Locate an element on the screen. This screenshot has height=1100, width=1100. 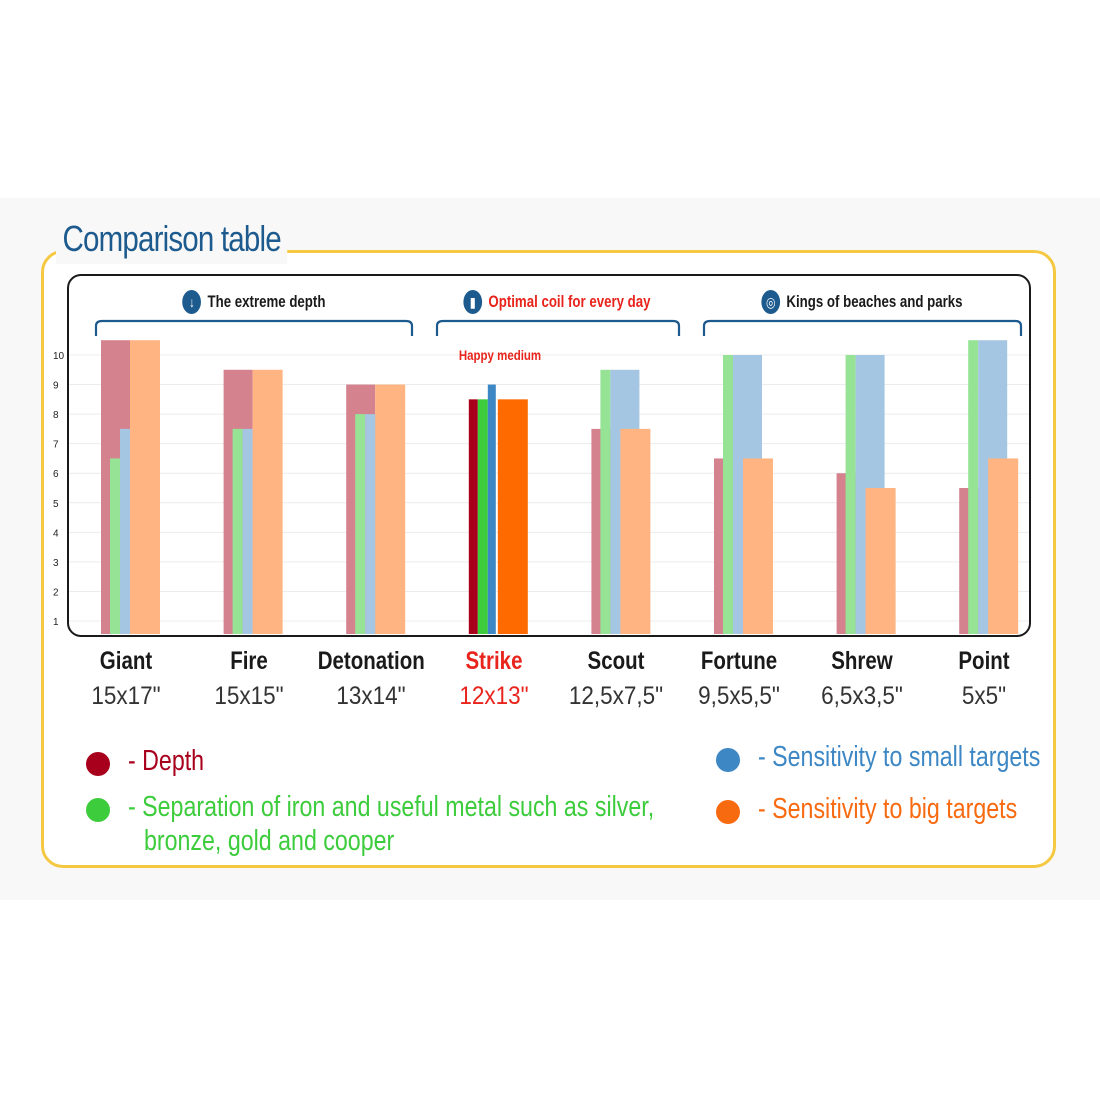
legend-item-small-targets: - Sensitivity to small targets is located at coordinates (908, 757).